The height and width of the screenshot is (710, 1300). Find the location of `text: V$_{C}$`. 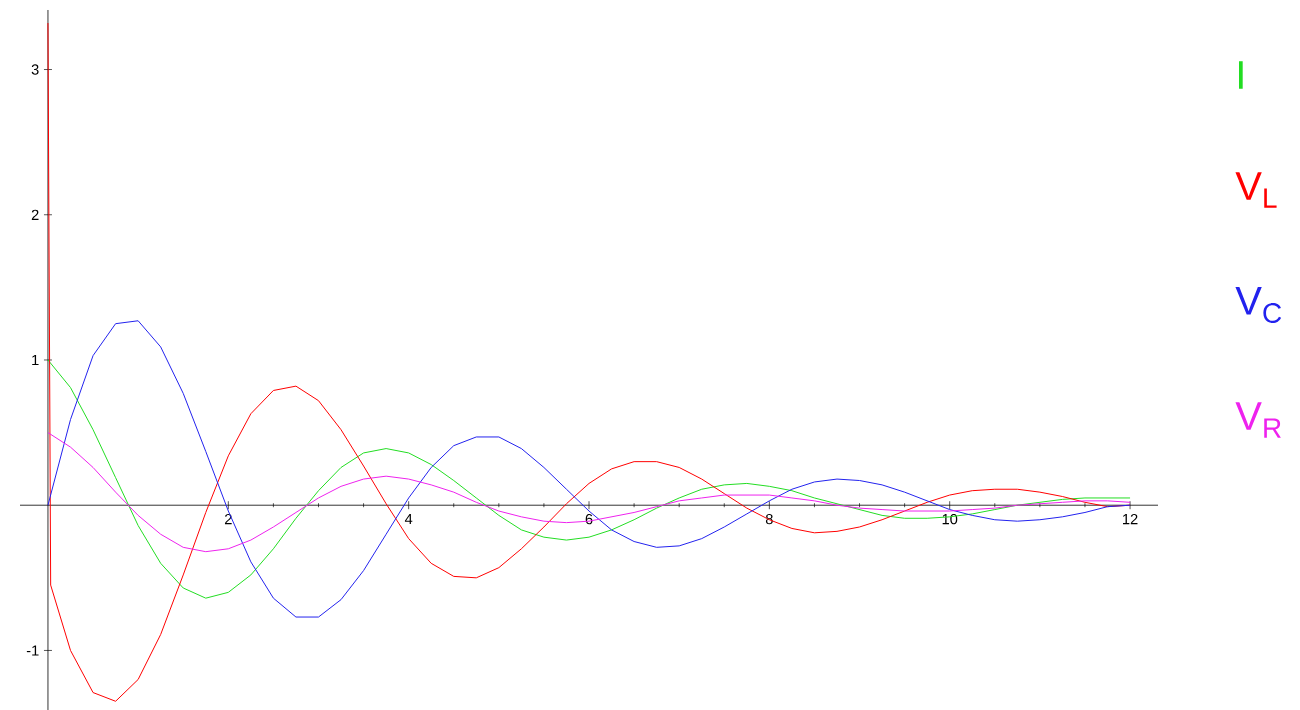

text: V$_{C}$ is located at coordinates (1258, 305).